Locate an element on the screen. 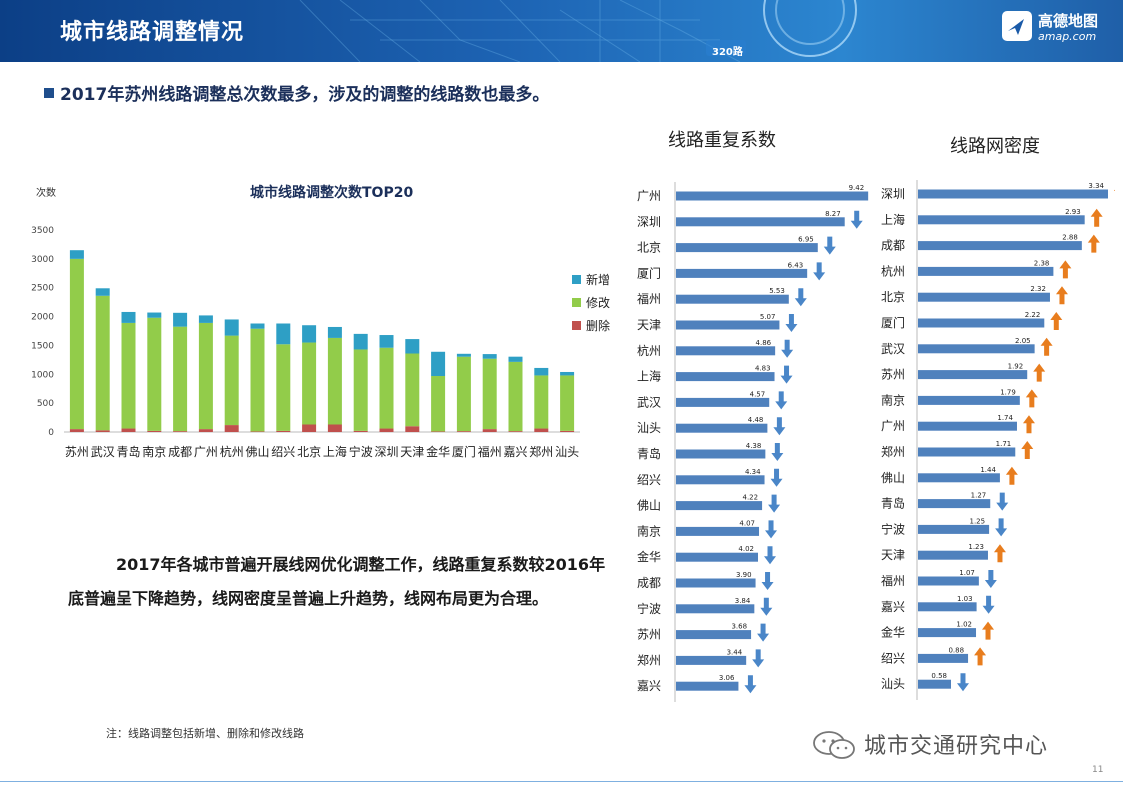 The image size is (1123, 794). data-label: 0.88 is located at coordinates (956, 650).